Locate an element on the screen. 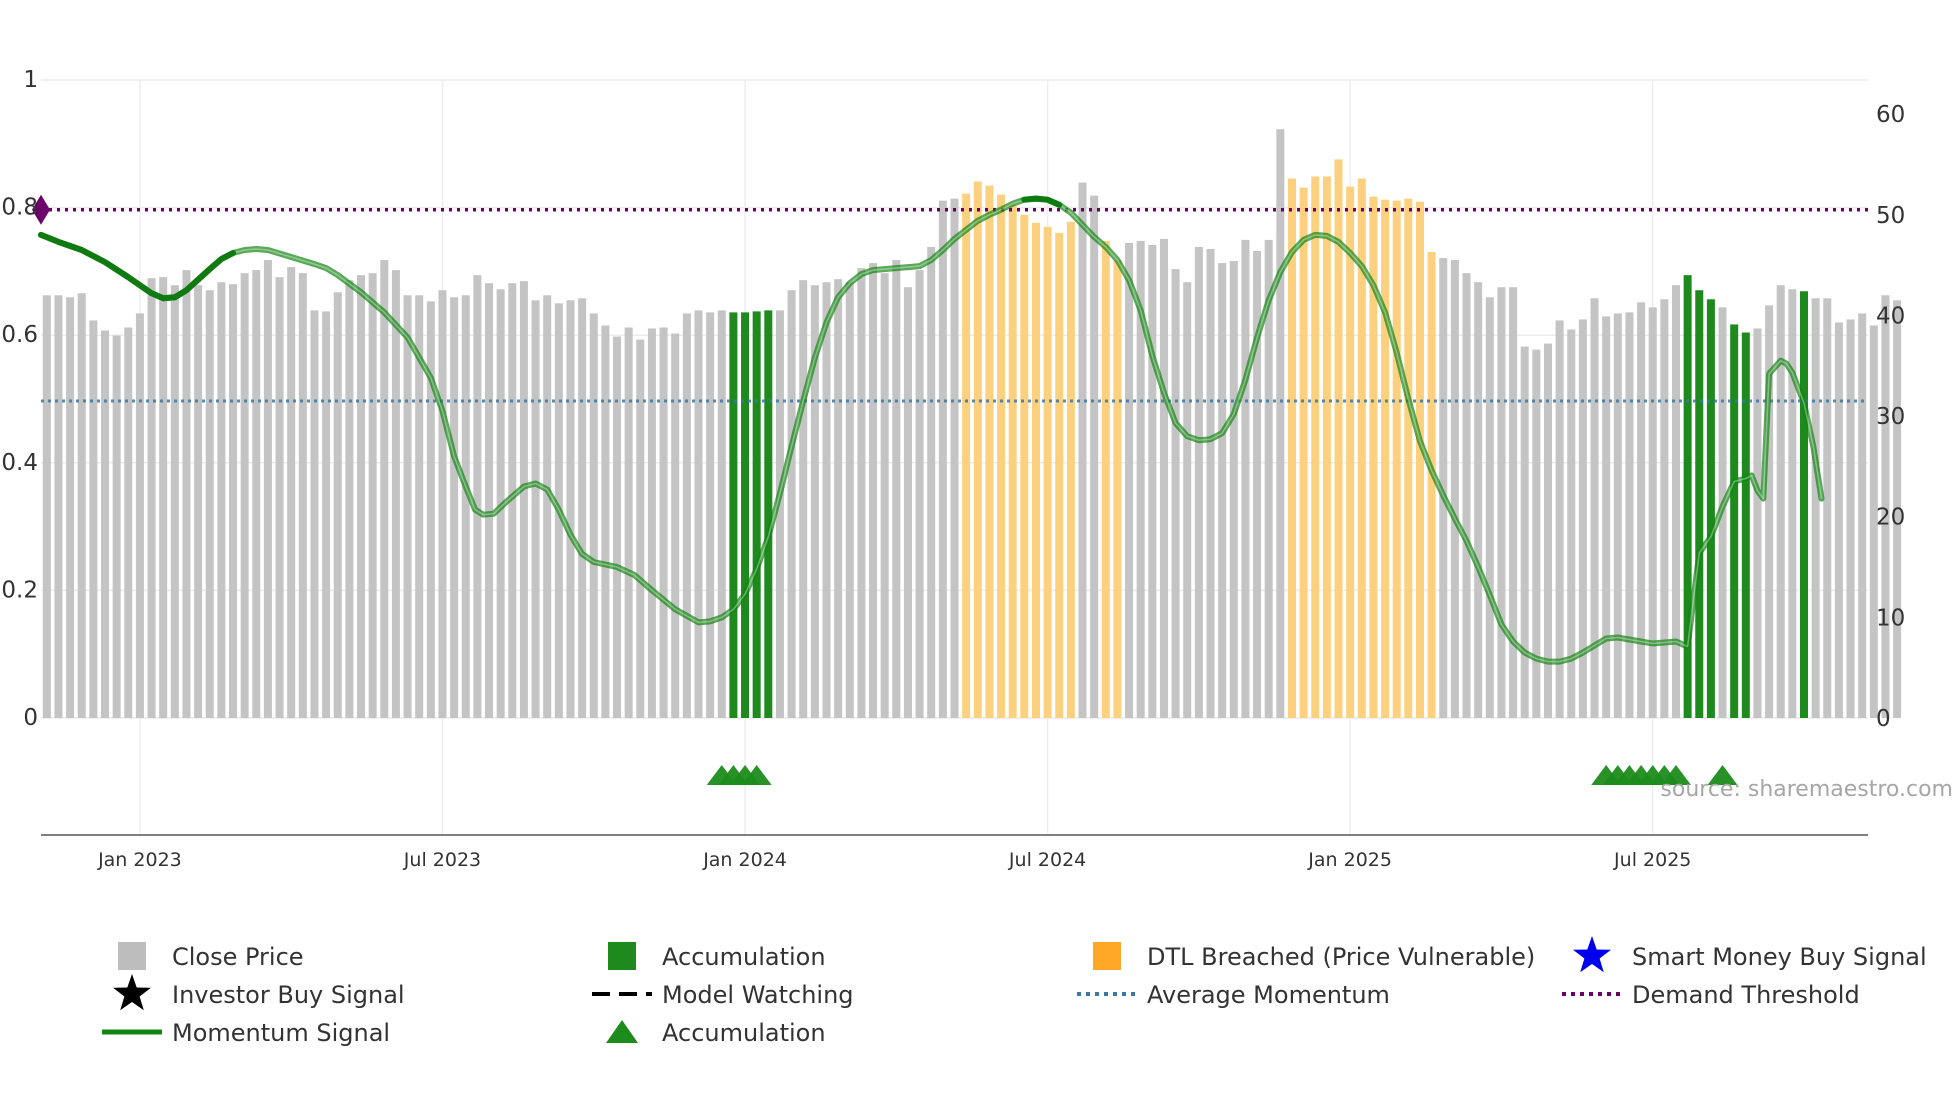 Image resolution: width=1960 pixels, height=1106 pixels. y-right-tick-label: 0 is located at coordinates (1883, 719).